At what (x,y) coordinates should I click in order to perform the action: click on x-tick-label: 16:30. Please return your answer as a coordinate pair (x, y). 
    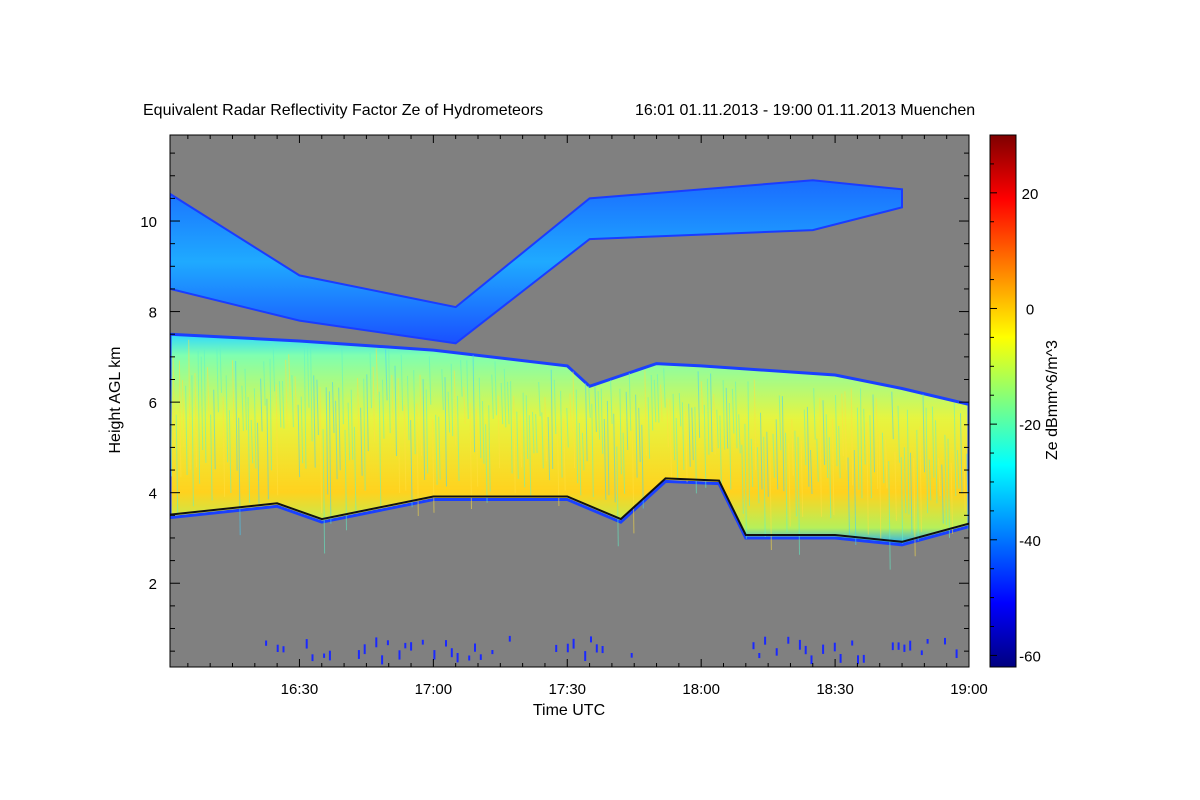
    Looking at the image, I should click on (300, 689).